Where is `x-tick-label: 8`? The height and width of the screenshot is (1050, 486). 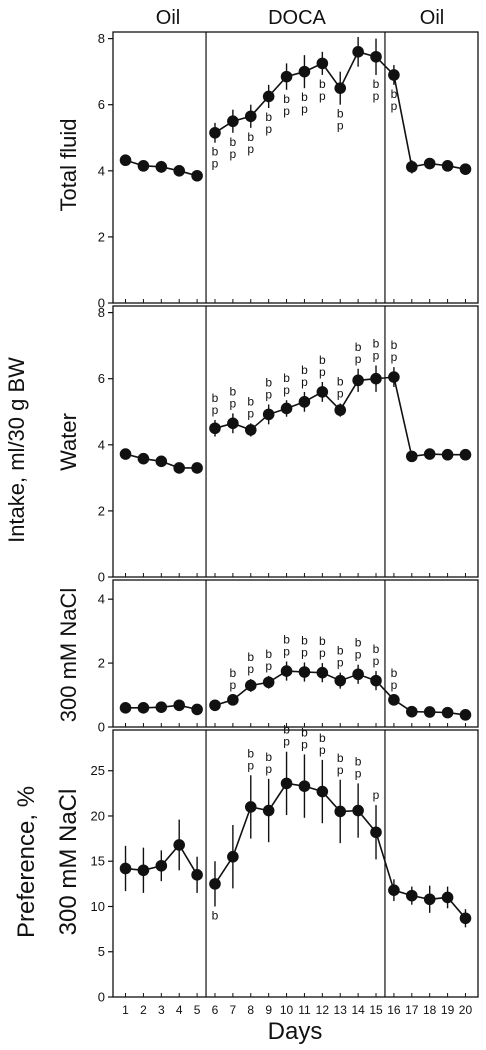 x-tick-label: 8 is located at coordinates (250, 1010).